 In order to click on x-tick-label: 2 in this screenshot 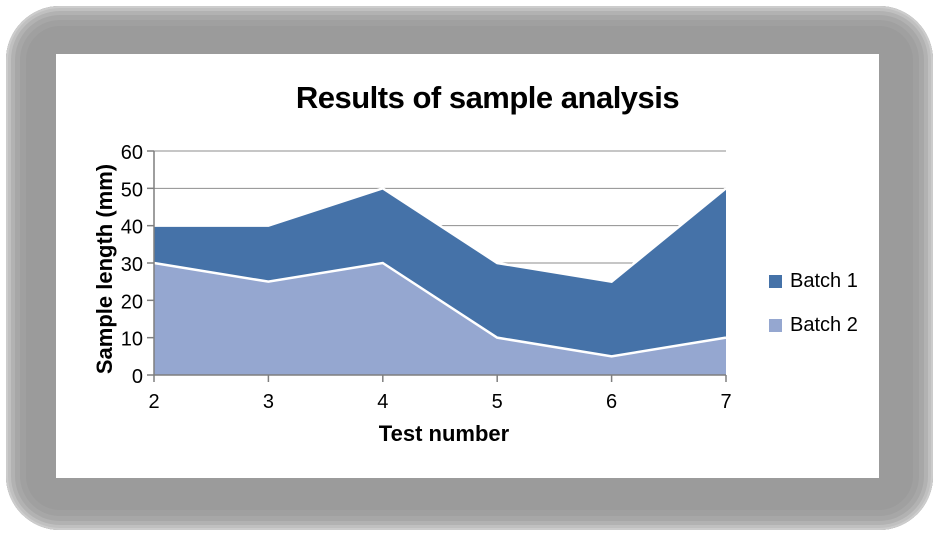, I will do `click(153, 402)`.